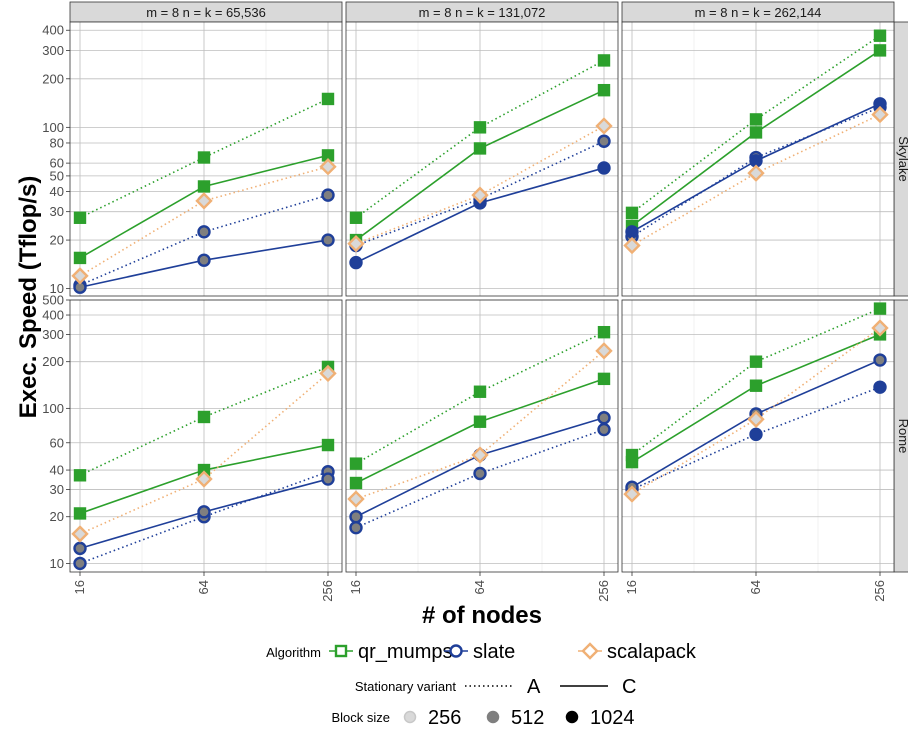 The image size is (908, 733). What do you see at coordinates (590, 651) in the screenshot?
I see `legend-key-diamond` at bounding box center [590, 651].